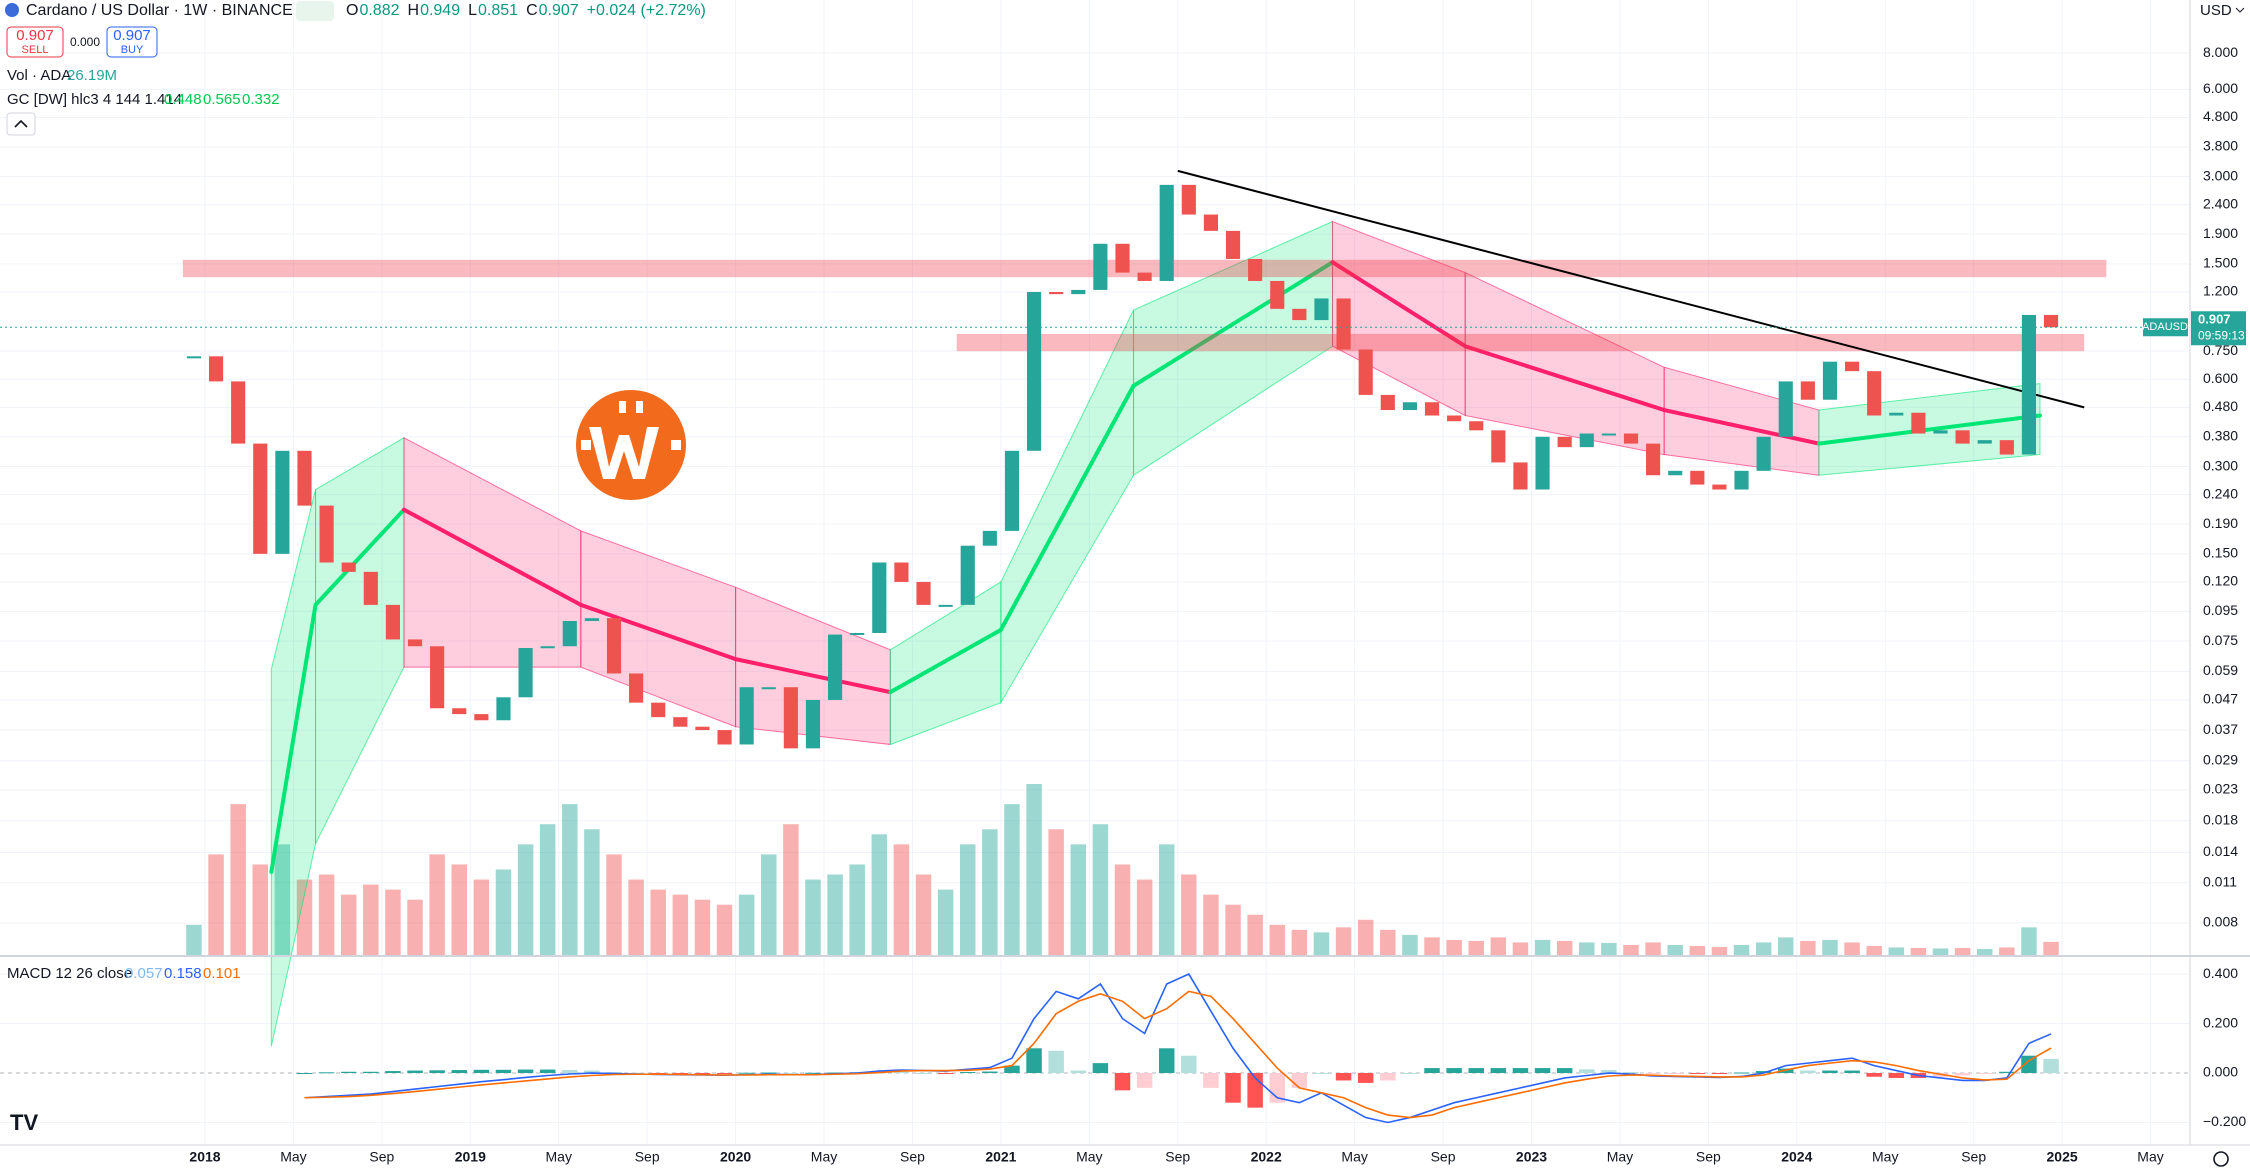  I want to click on y-tick-label: 4.800, so click(2220, 116).